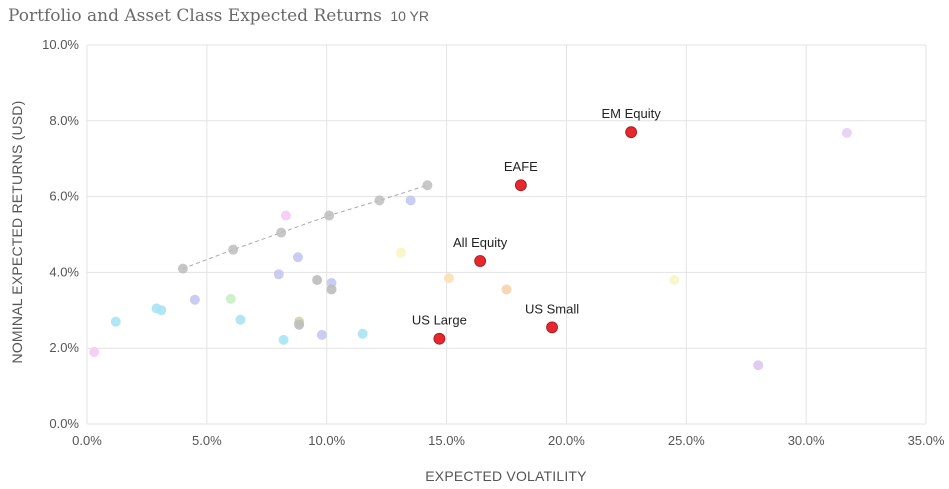 The height and width of the screenshot is (489, 949). What do you see at coordinates (521, 166) in the screenshot?
I see `point-label: EAFE` at bounding box center [521, 166].